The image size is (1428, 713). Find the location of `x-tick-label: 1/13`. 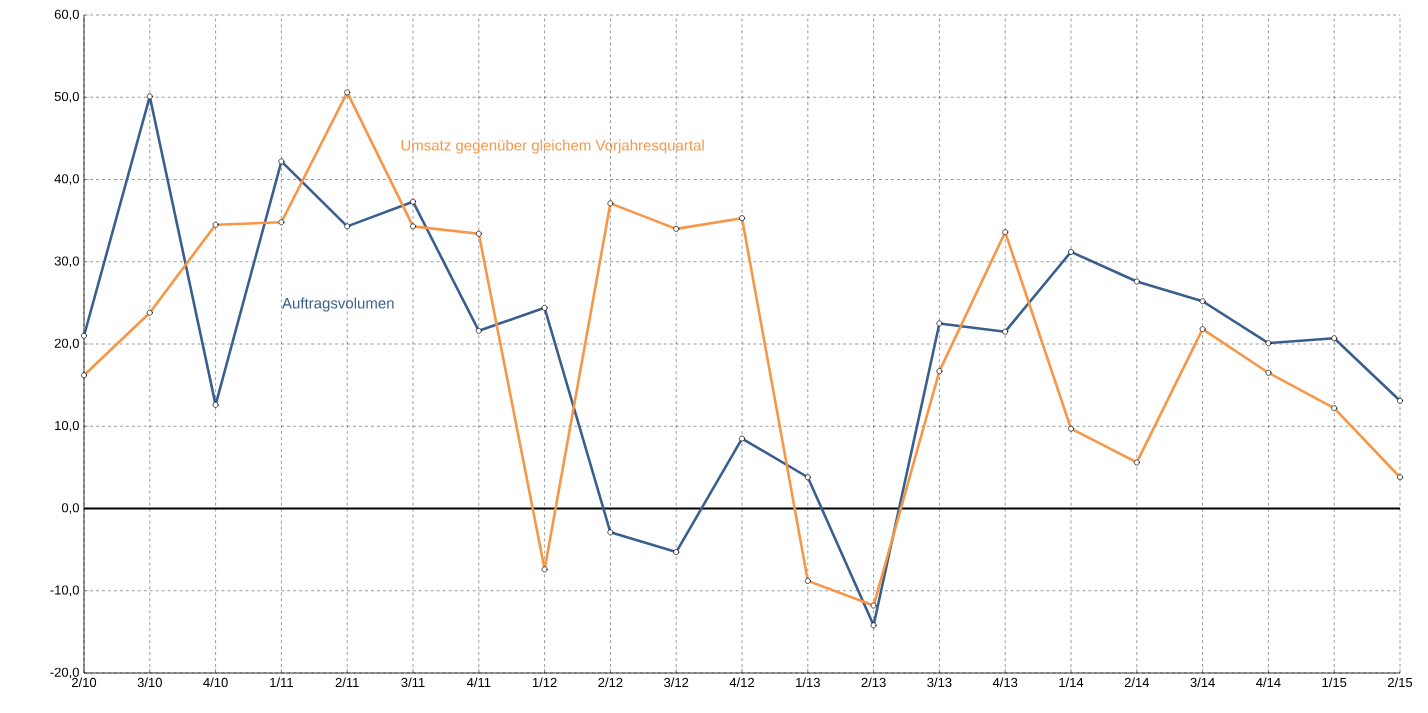

x-tick-label: 1/13 is located at coordinates (808, 682).